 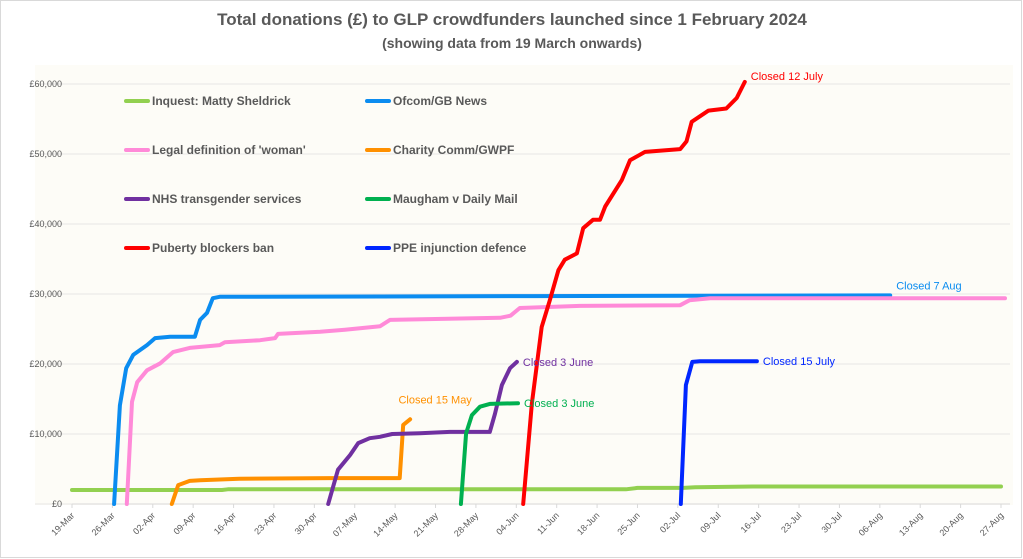 I want to click on annotation-label: Closed 12 July, so click(x=787, y=77).